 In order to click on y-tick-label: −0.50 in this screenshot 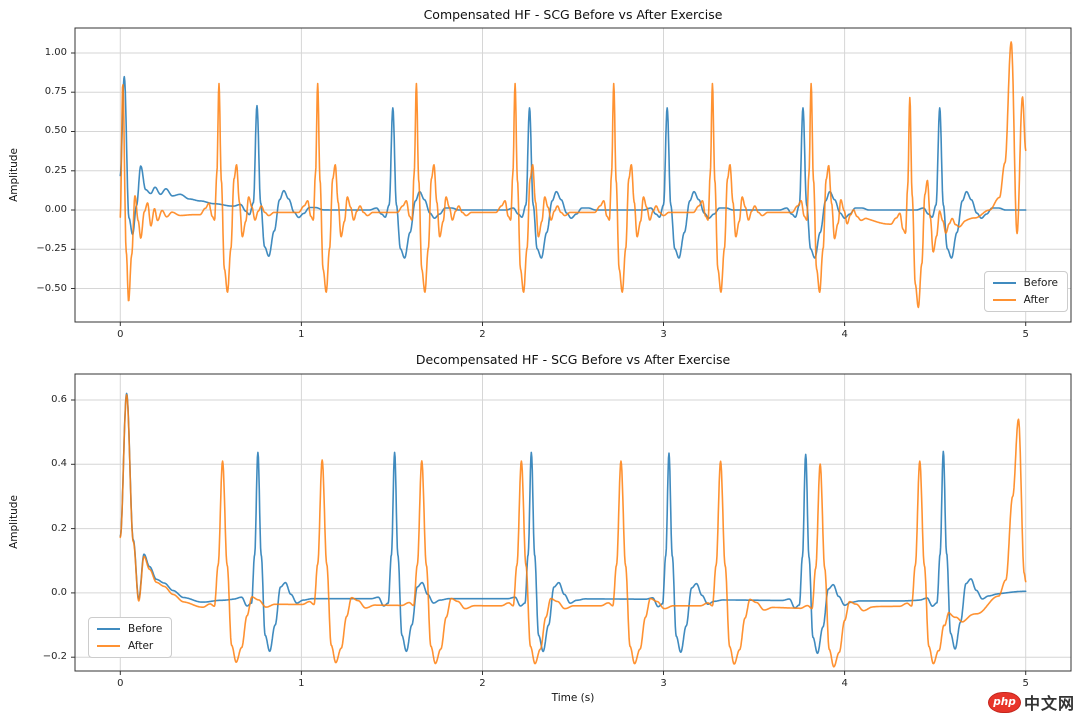, I will do `click(51, 288)`.